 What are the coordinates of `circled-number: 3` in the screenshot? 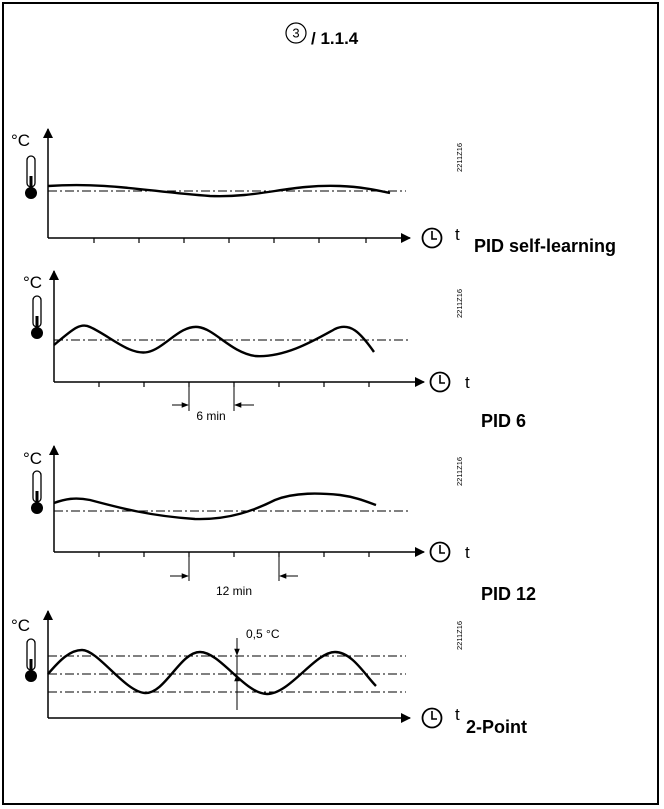 It's located at (295, 33).